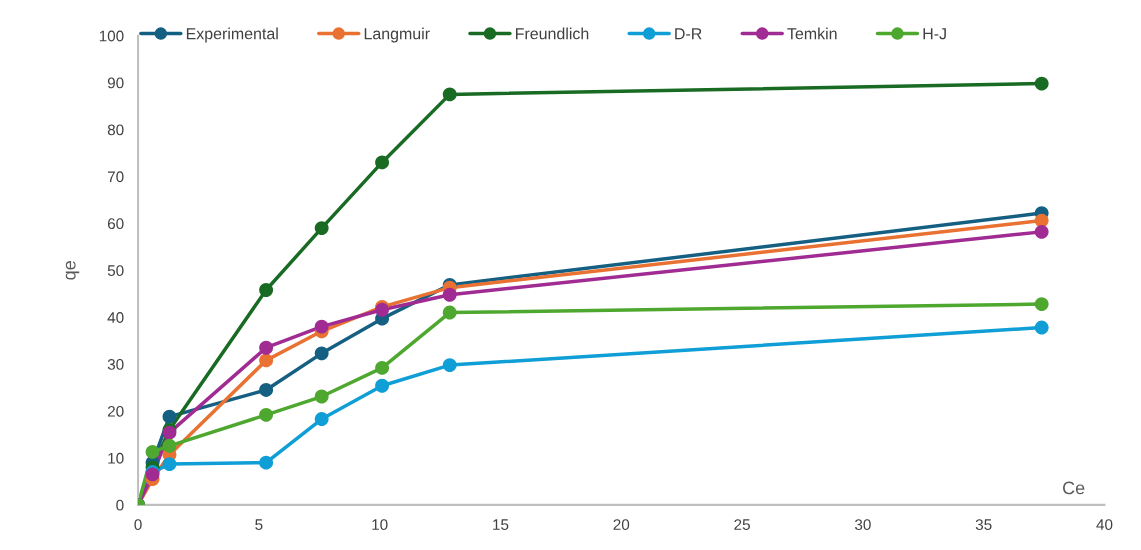 This screenshot has width=1141, height=550. What do you see at coordinates (259, 525) in the screenshot?
I see `x-tick-label: 5` at bounding box center [259, 525].